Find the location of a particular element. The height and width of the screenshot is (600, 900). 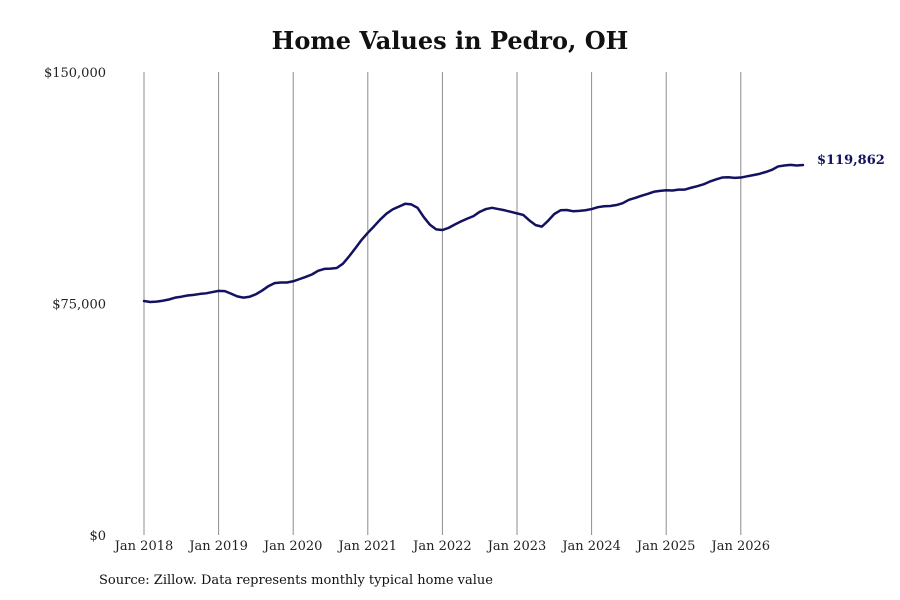

y-tick-label: $75,000 is located at coordinates (79, 305).